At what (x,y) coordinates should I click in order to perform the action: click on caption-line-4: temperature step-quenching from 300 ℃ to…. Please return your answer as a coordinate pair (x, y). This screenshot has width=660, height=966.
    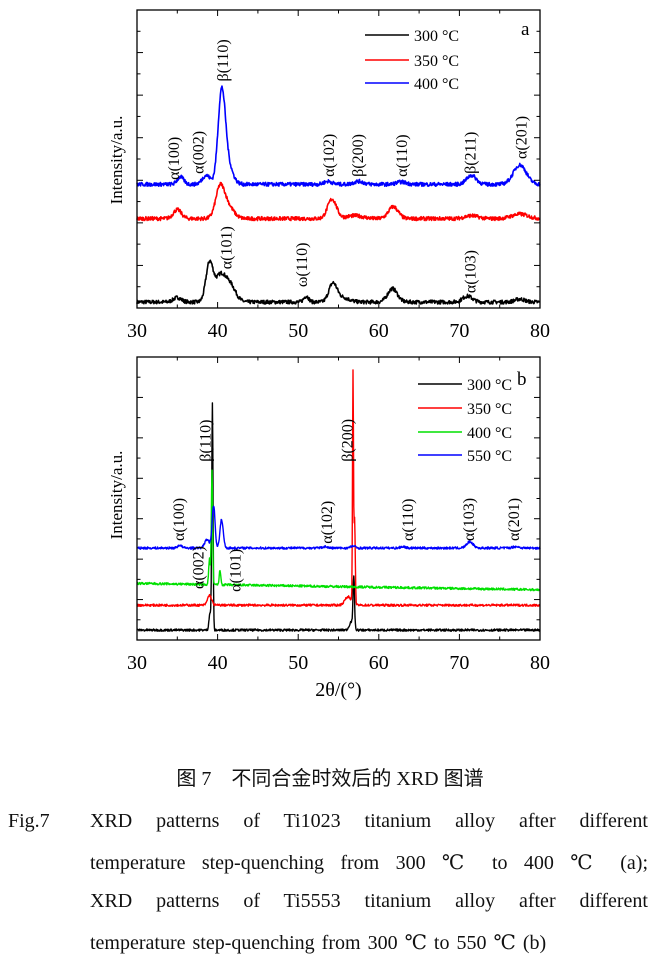
    Looking at the image, I should click on (318, 943).